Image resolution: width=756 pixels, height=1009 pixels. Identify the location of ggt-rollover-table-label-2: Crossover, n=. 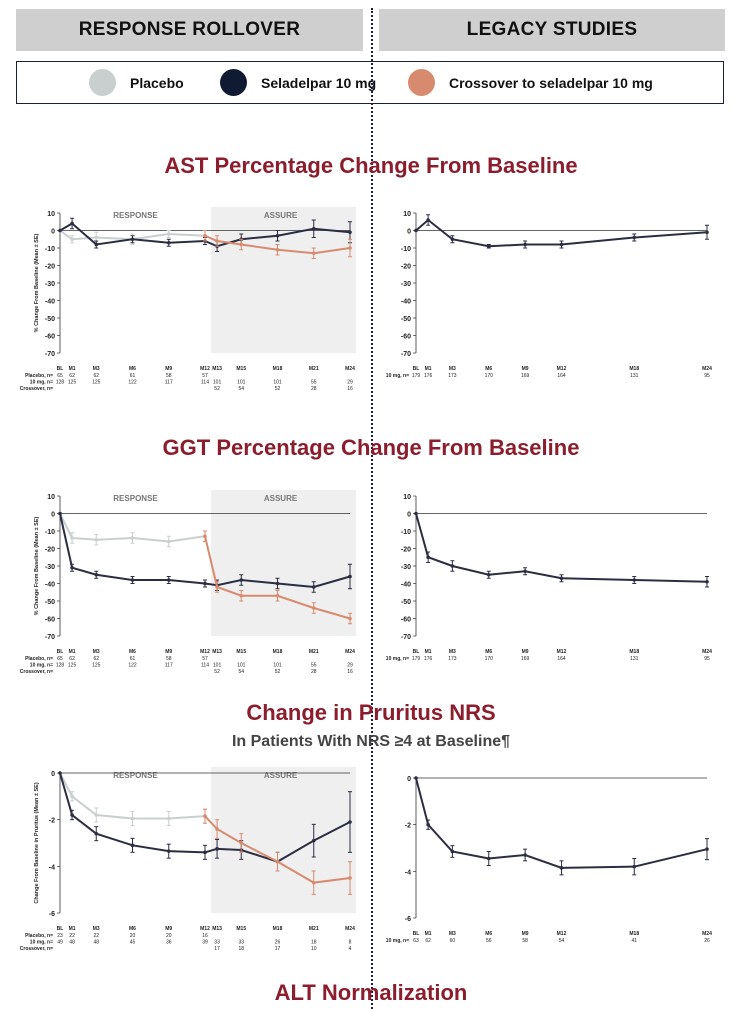
(36, 672).